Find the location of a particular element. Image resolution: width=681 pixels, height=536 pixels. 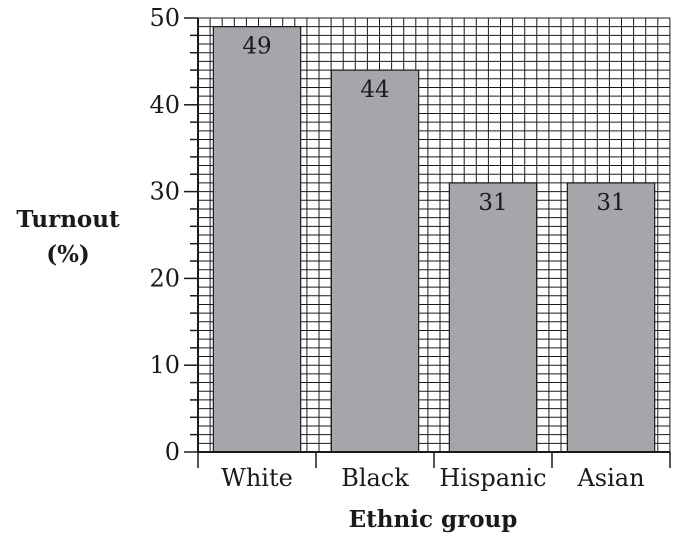

x-tick-label-asian: Asian is located at coordinates (610, 478).